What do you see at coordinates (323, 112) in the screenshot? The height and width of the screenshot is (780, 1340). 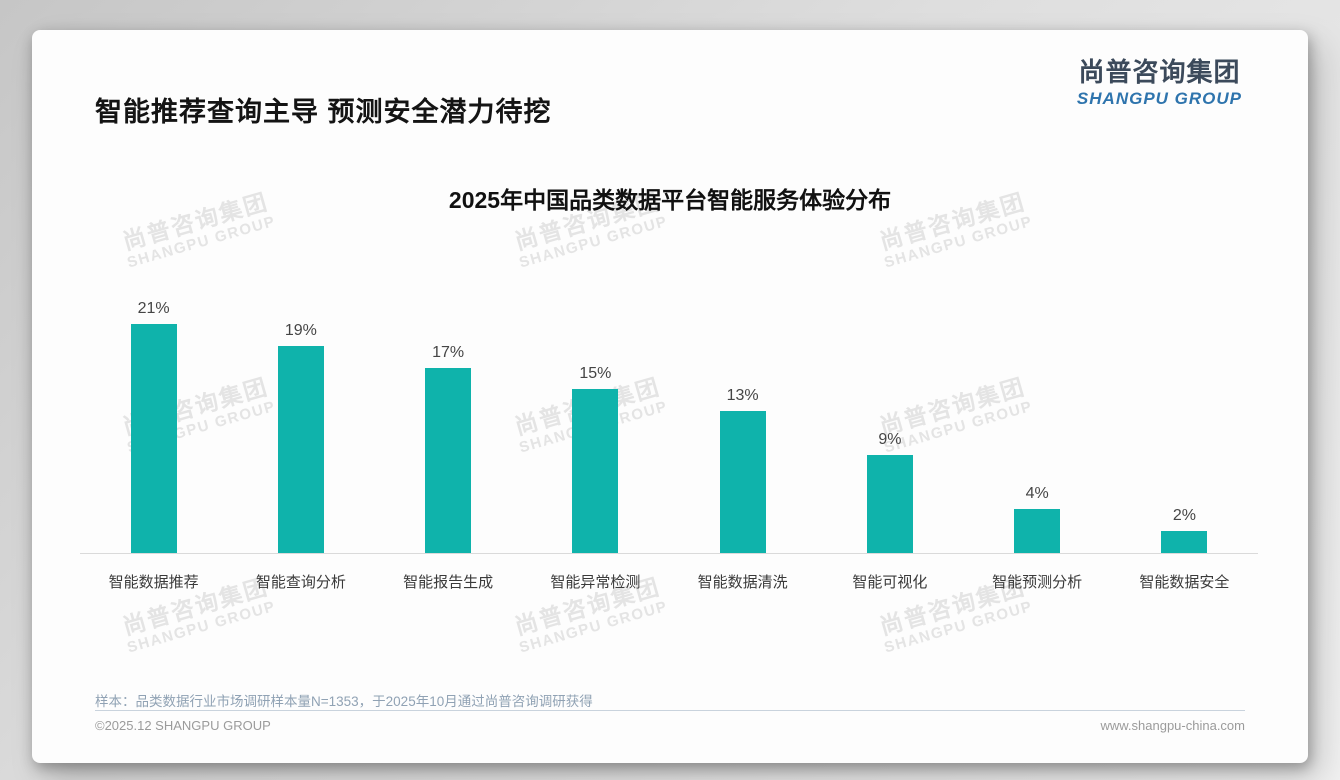 I see `page-title: 智能推荐查询主导 预测安全潜力待挖` at bounding box center [323, 112].